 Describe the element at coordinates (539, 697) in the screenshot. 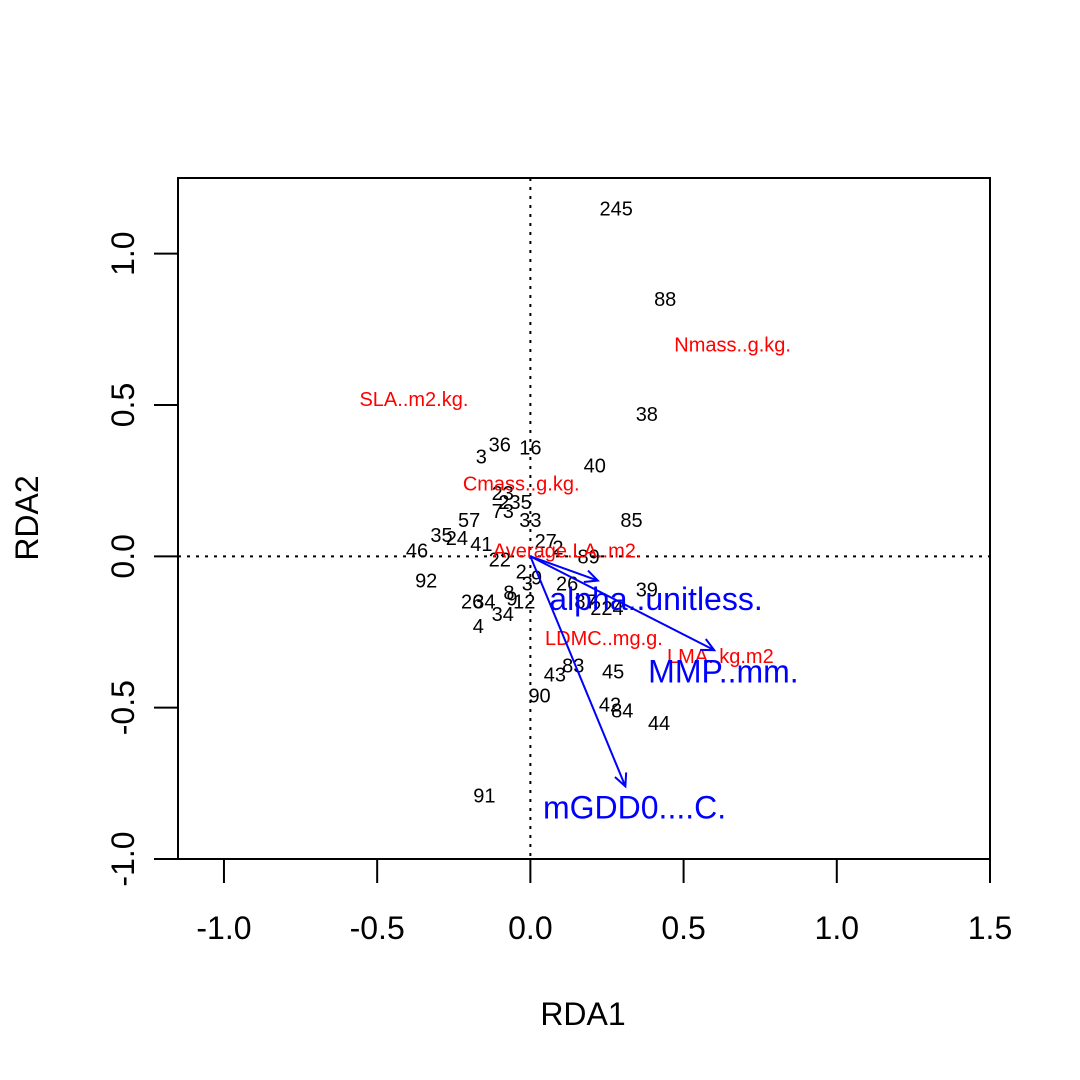

I see `site-label: 90` at that location.